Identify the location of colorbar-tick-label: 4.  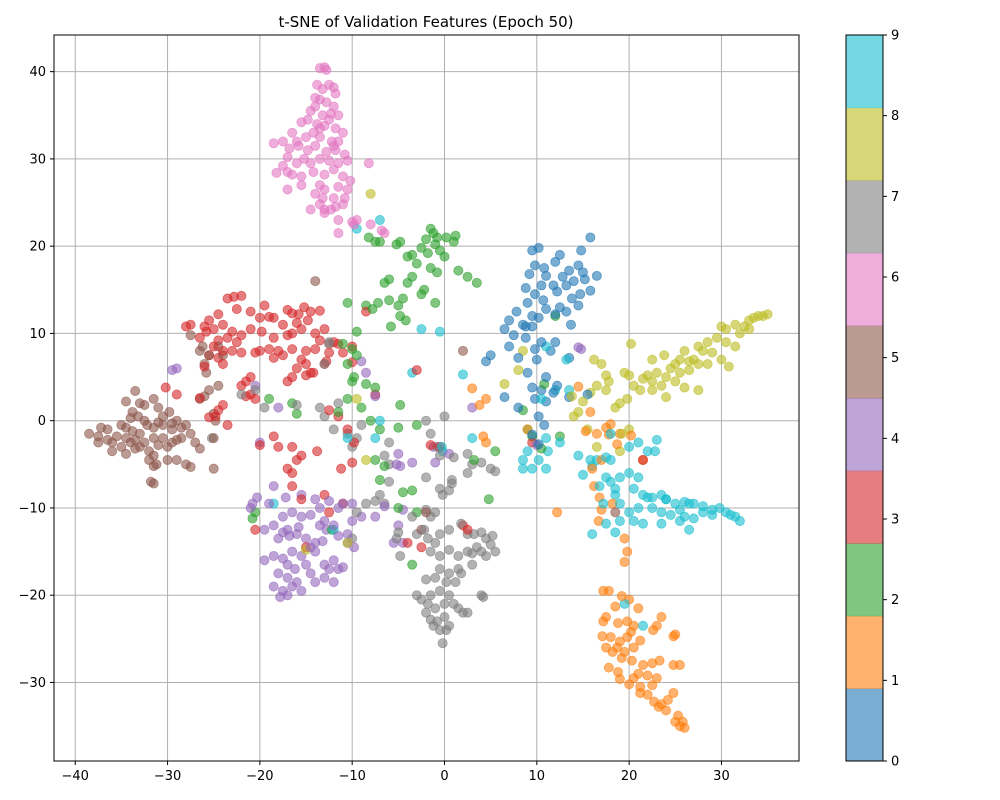
(895, 439).